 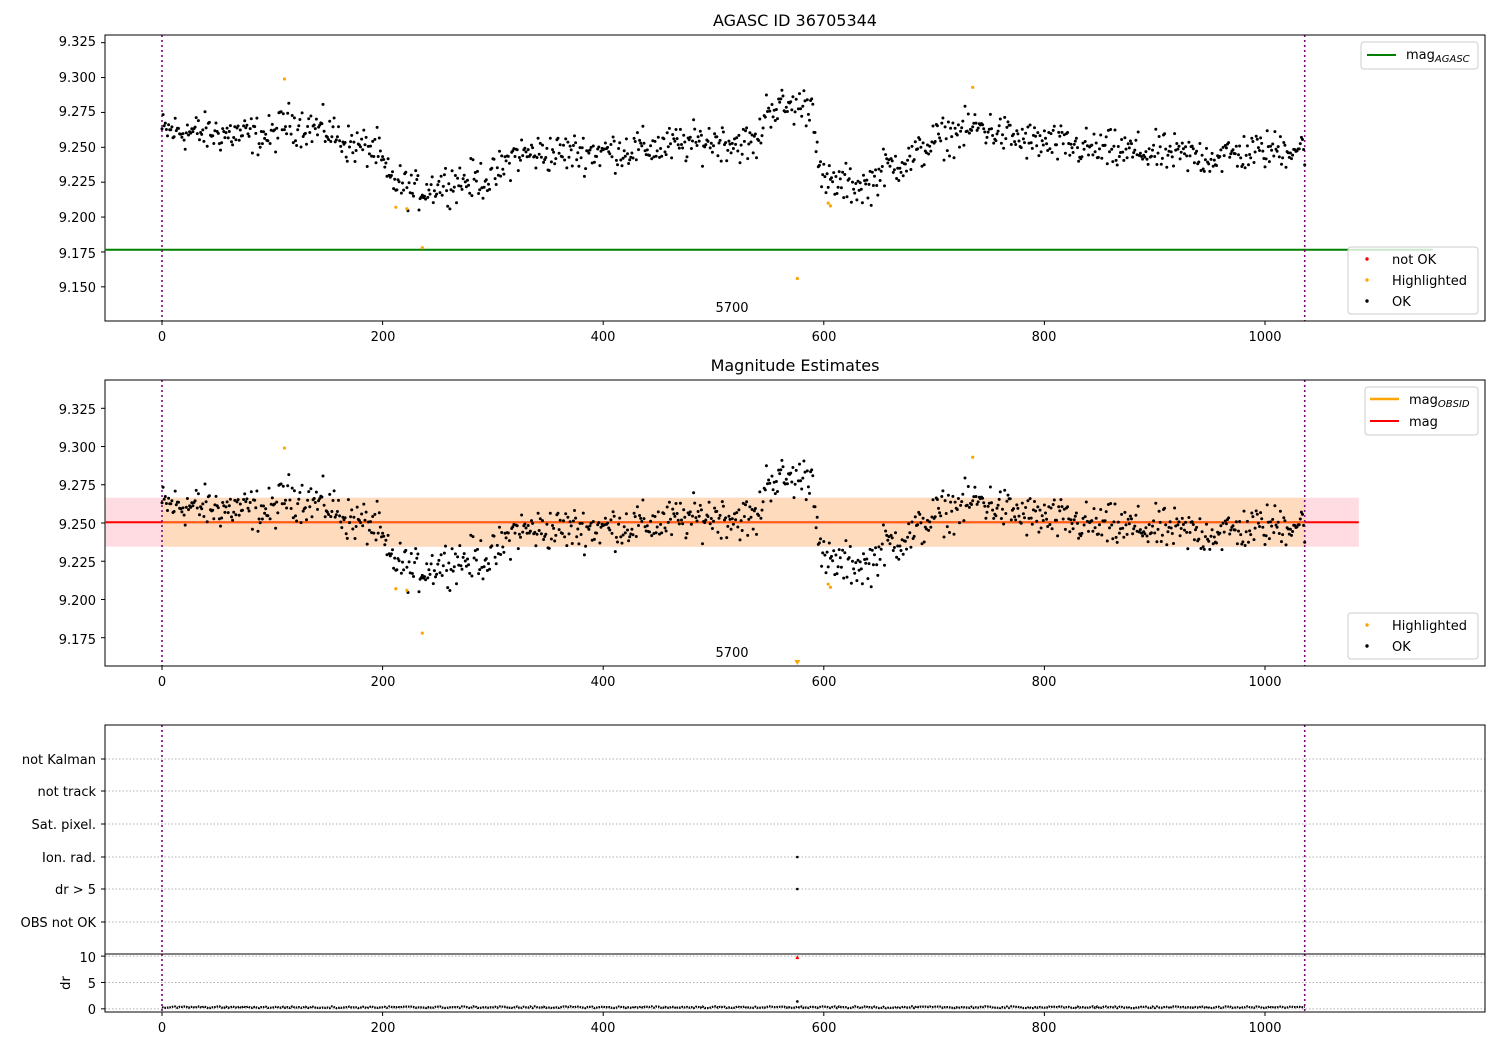 What do you see at coordinates (1454, 404) in the screenshot?
I see `legend-subscript: OBSID` at bounding box center [1454, 404].